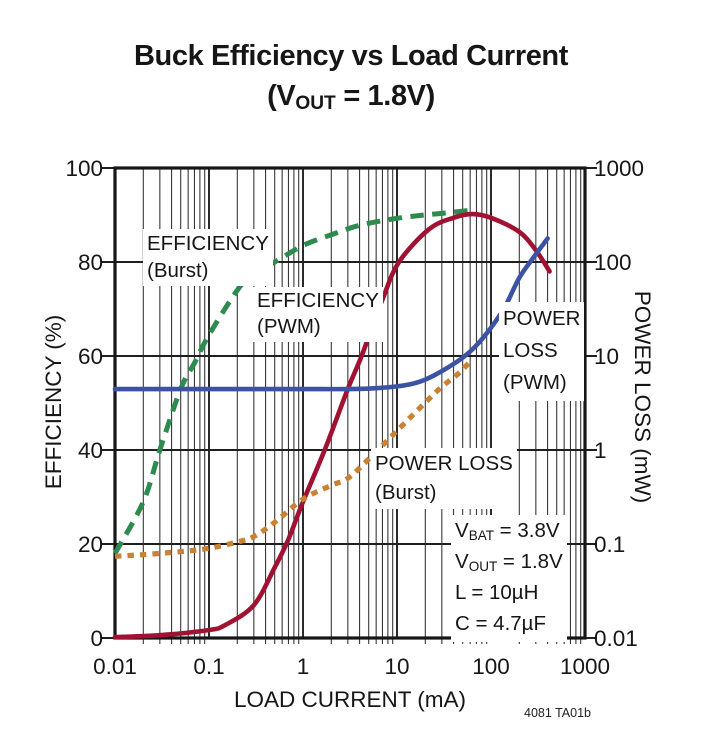  I want to click on y-right-tick: 1, so click(600, 450).